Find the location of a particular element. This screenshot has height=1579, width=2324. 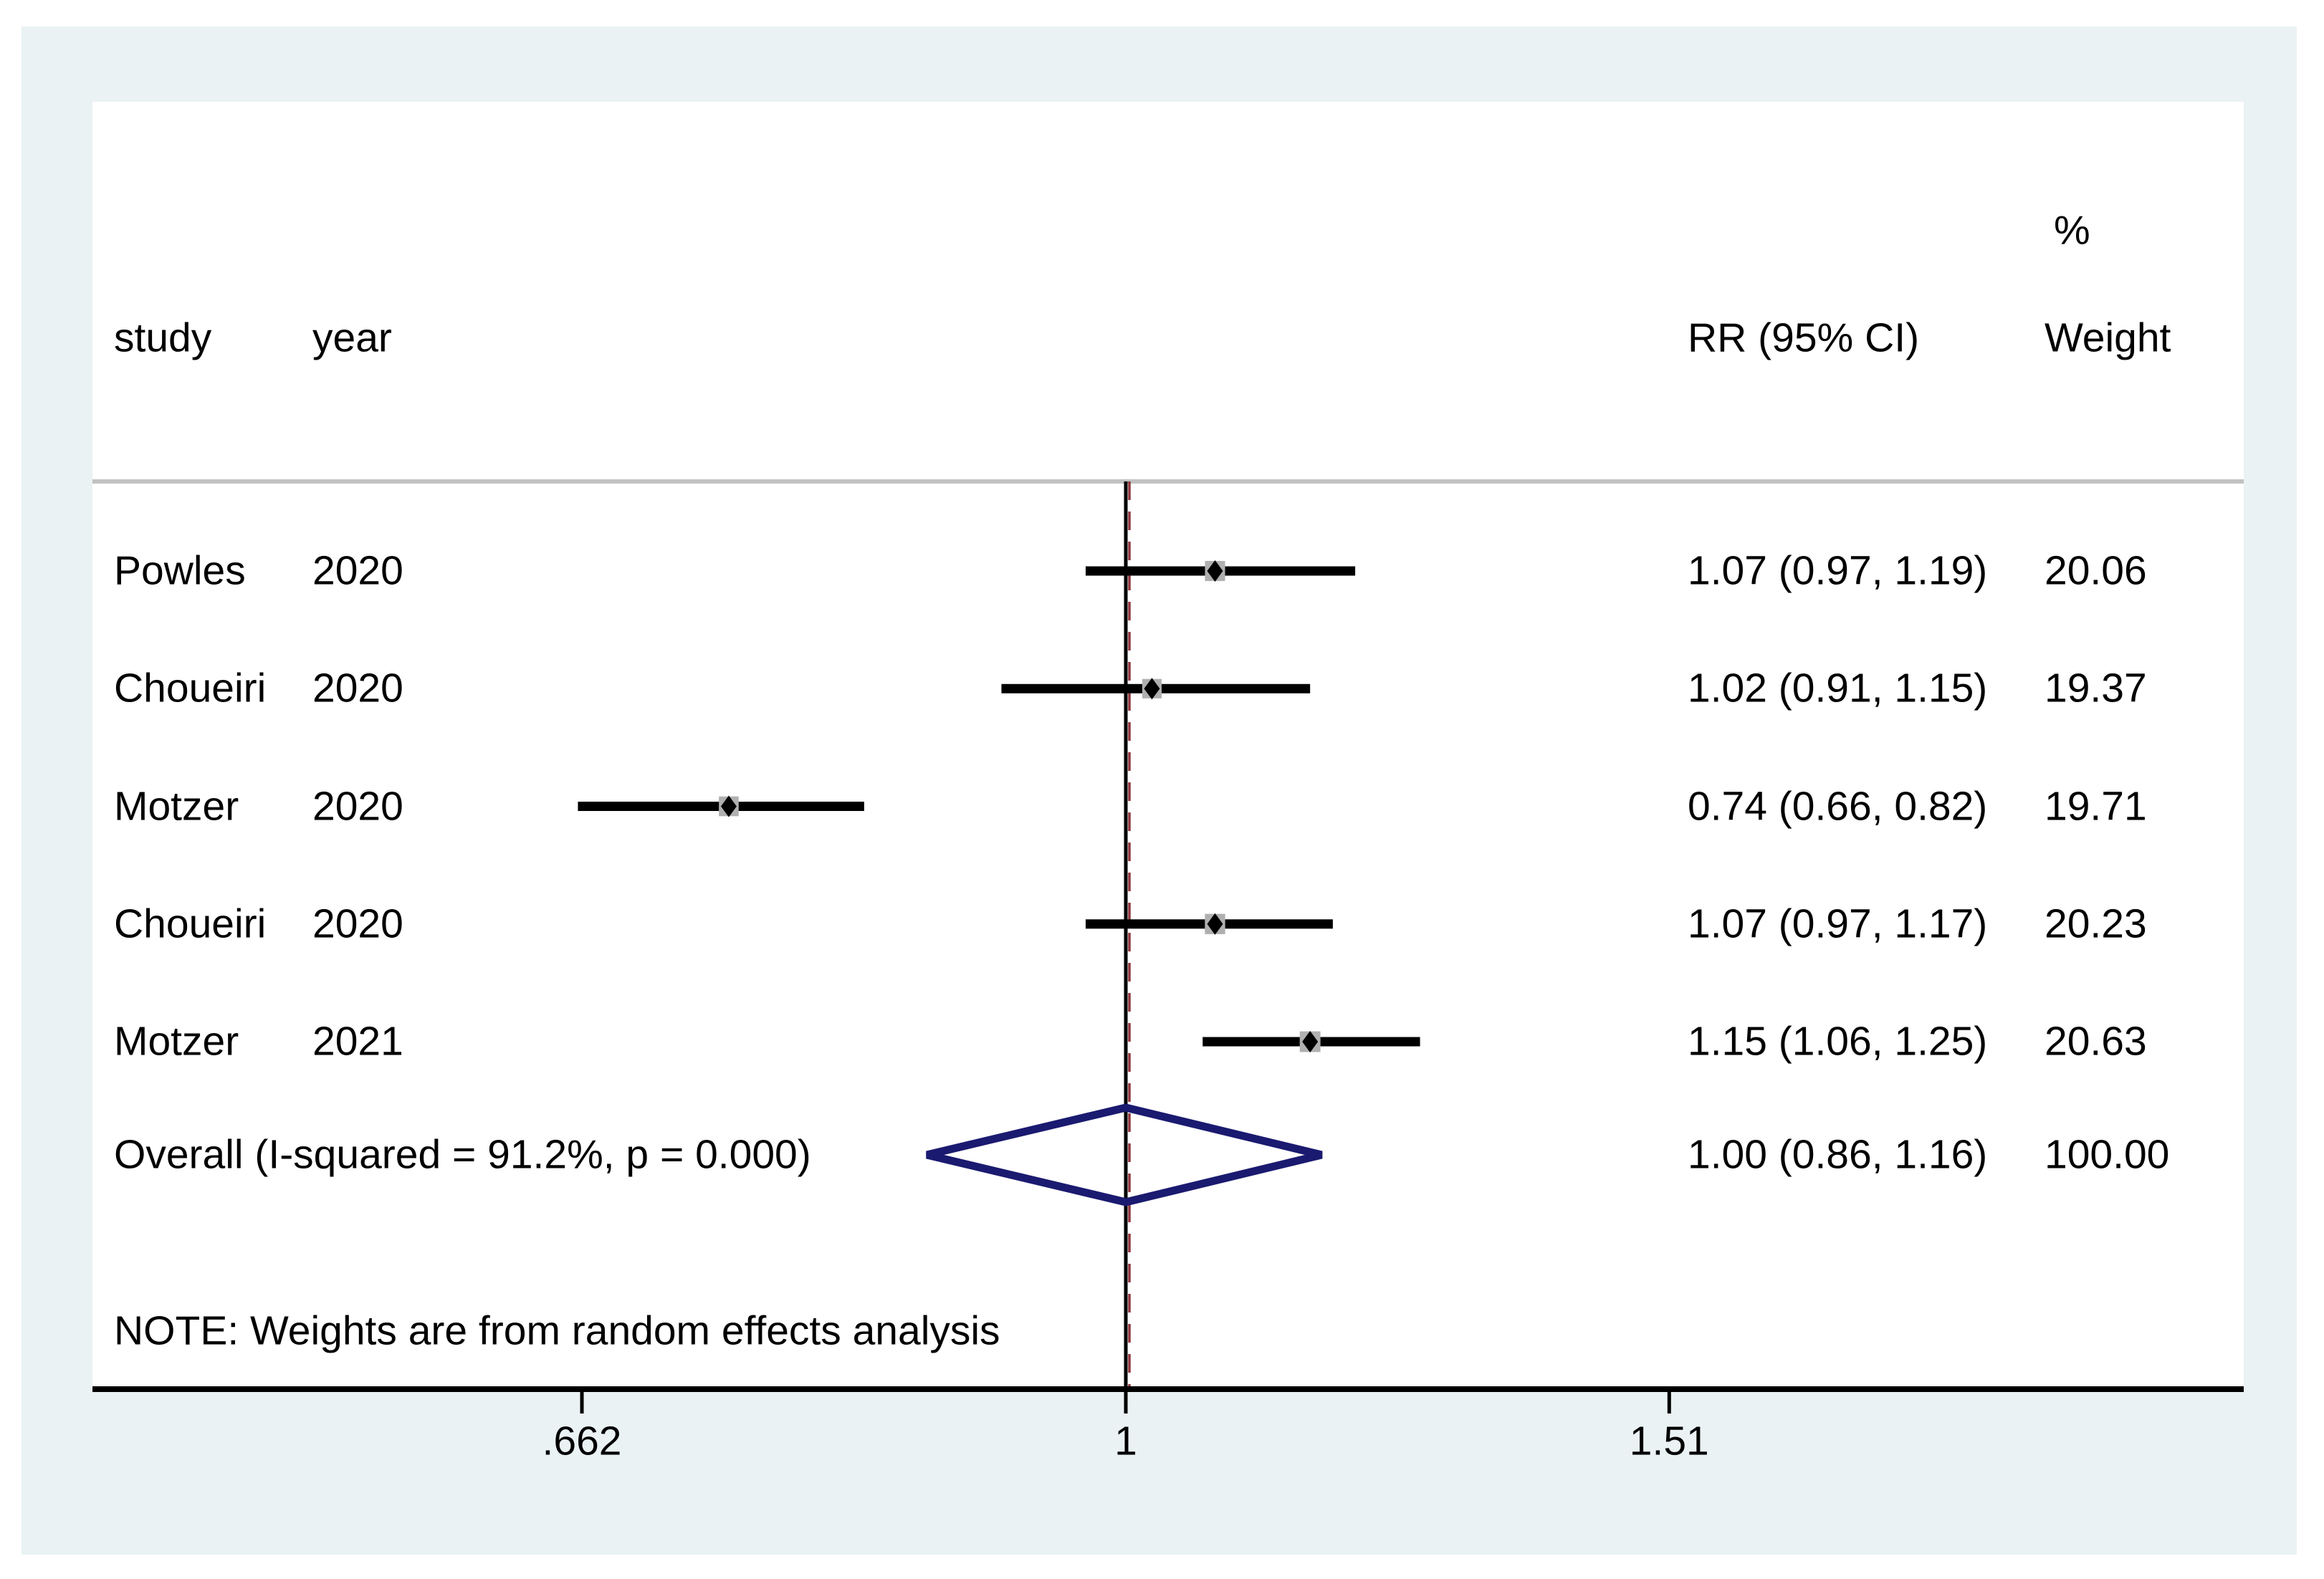

overall-weight-value: 100.00 is located at coordinates (2107, 1154).